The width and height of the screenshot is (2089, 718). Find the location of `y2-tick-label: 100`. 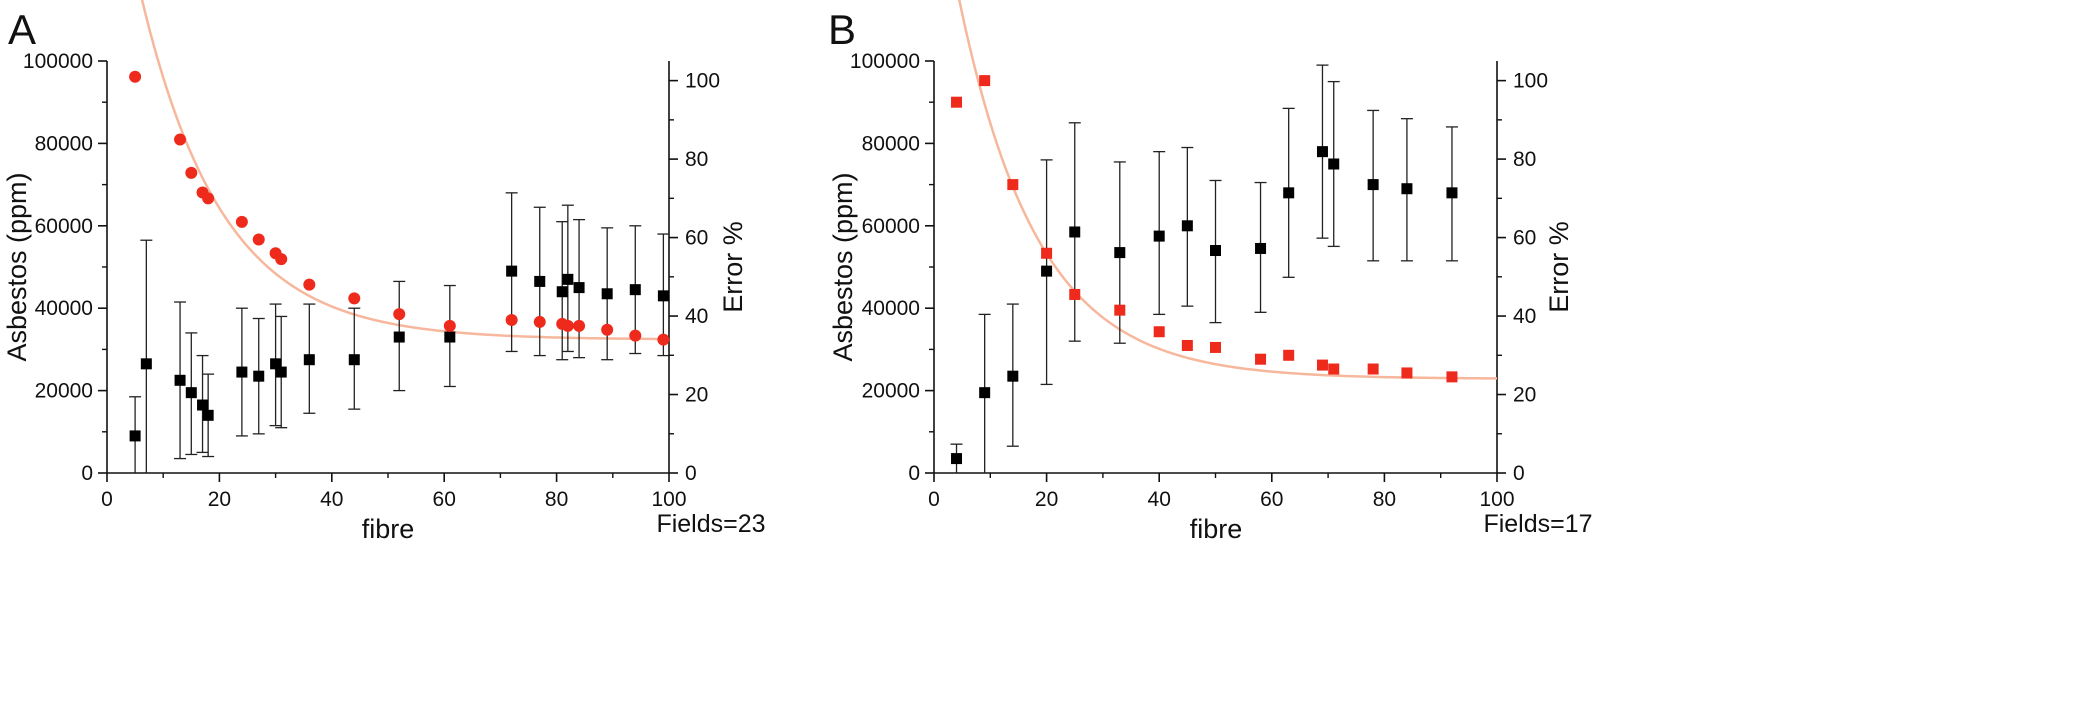

y2-tick-label: 100 is located at coordinates (702, 81).